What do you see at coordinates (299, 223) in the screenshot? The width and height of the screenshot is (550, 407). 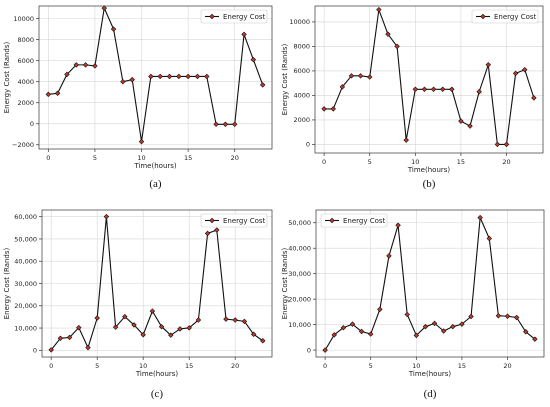 I see `y-tick-label: 50,000` at bounding box center [299, 223].